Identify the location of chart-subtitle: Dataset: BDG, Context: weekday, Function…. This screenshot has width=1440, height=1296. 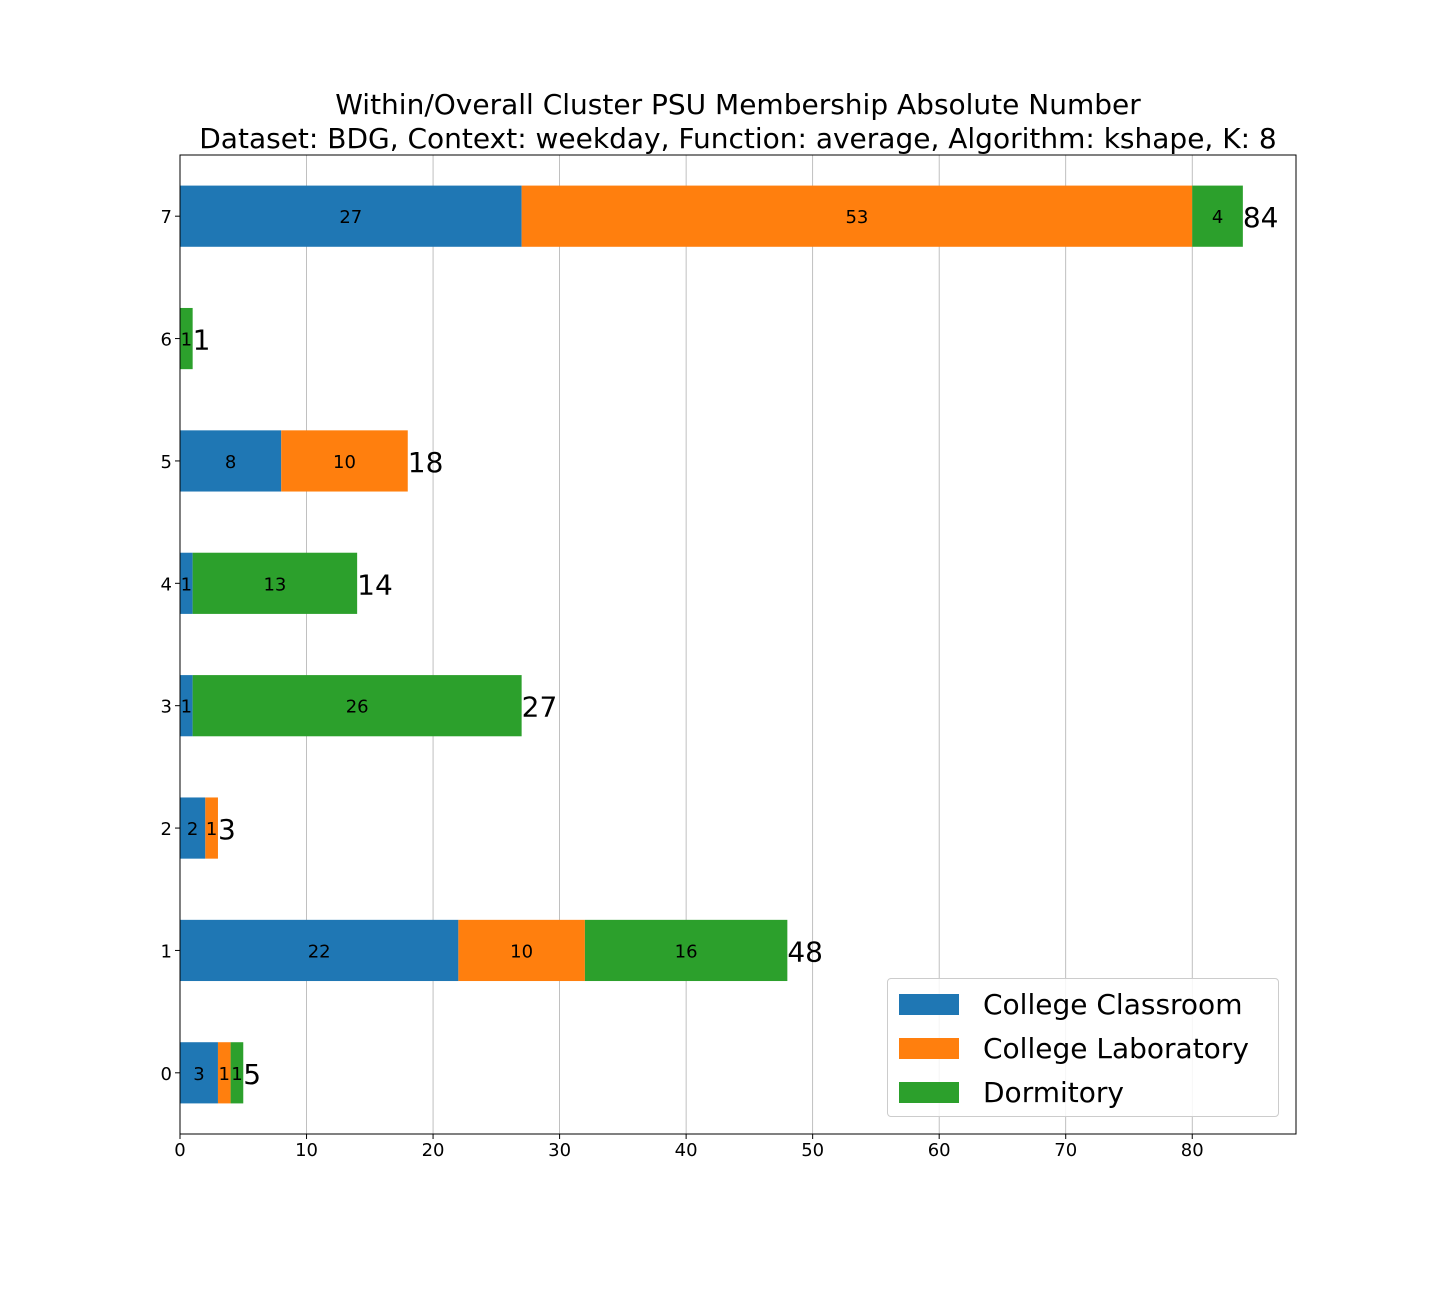
(738, 138).